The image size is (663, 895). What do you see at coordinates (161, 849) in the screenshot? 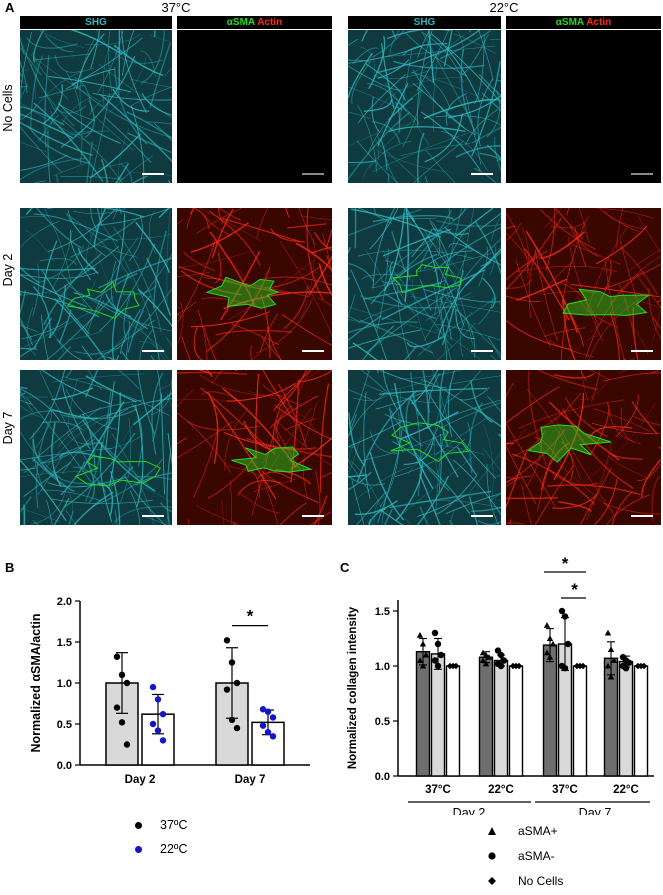
I see `legend-item-22: 22ºC` at bounding box center [161, 849].